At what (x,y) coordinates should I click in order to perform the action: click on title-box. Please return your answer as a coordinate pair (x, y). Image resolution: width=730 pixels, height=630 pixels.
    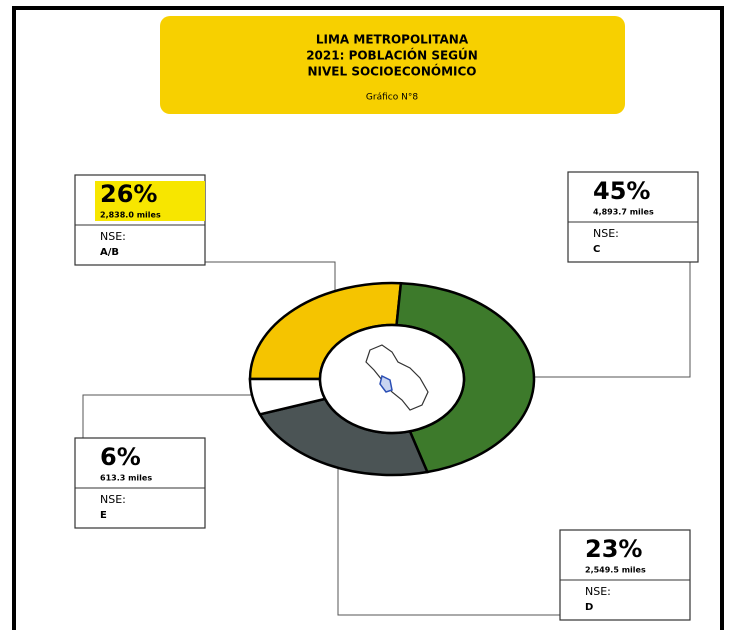
    Looking at the image, I should click on (392, 65).